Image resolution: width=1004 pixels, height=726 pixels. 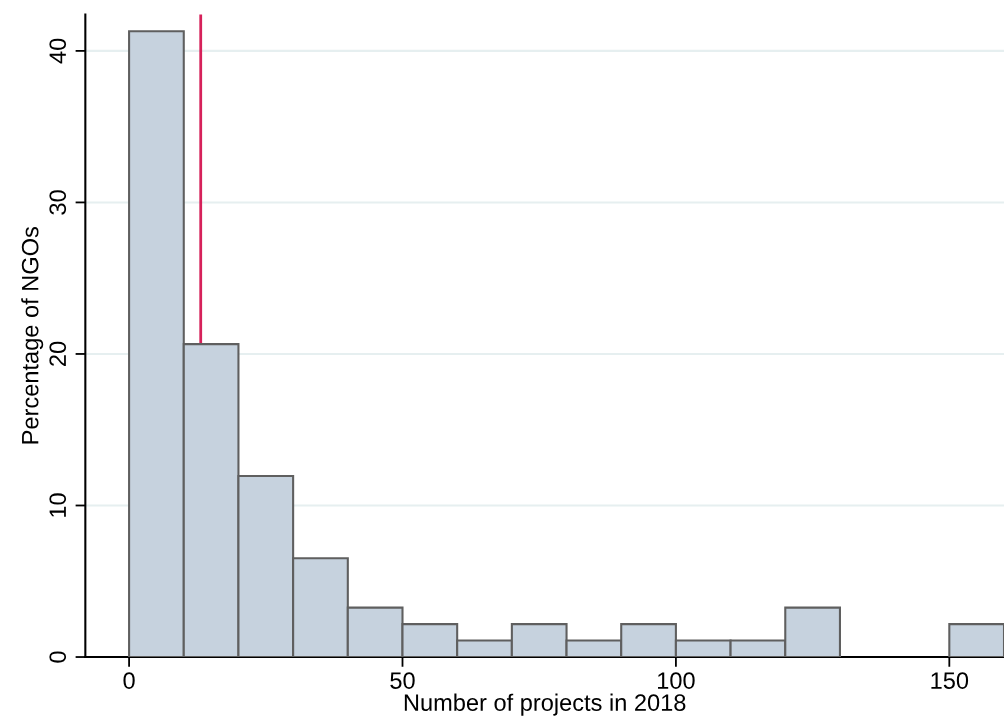 I want to click on y-tick-label: 30, so click(x=58, y=202).